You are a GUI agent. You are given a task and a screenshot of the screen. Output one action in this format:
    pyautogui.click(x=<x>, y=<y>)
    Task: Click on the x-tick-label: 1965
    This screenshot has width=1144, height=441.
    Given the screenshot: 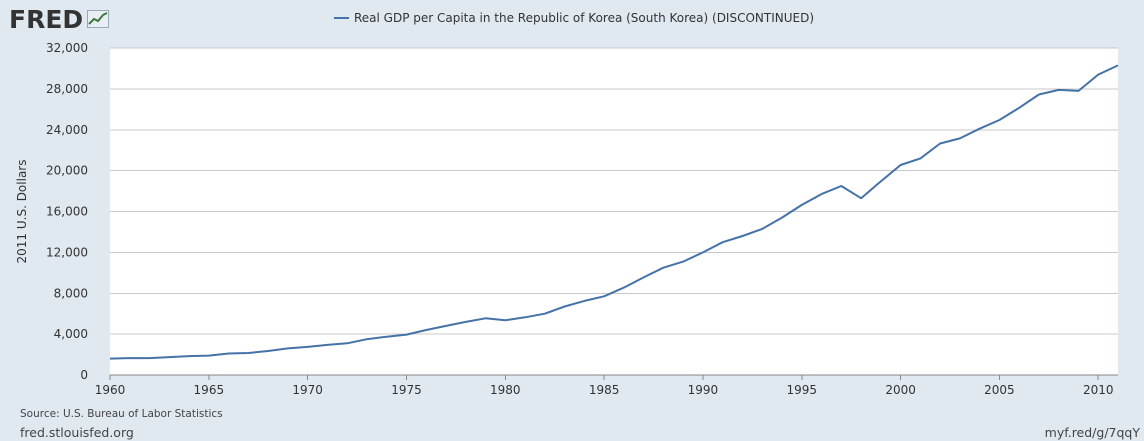 What is the action you would take?
    pyautogui.click(x=209, y=390)
    